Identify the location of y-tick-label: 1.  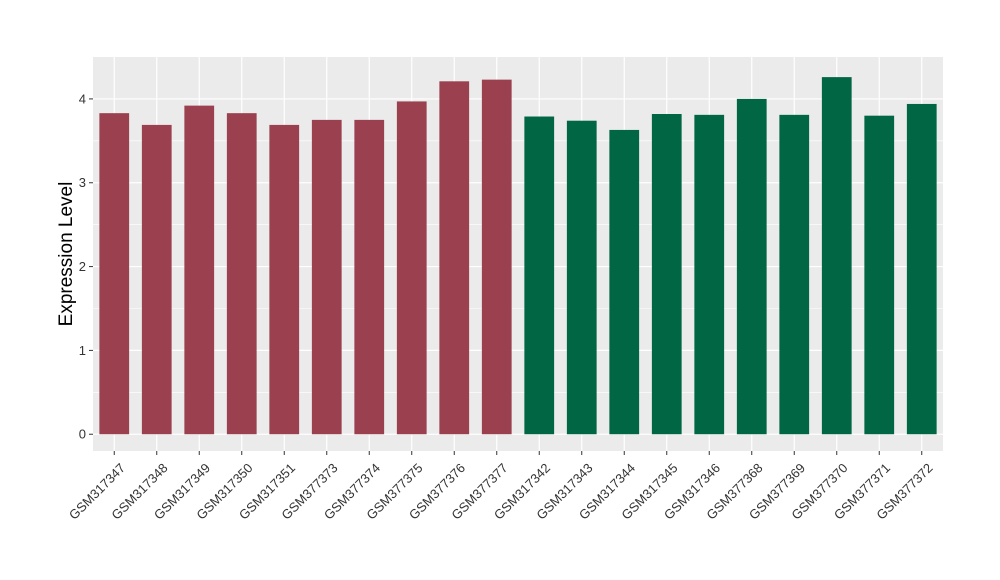
(82, 350).